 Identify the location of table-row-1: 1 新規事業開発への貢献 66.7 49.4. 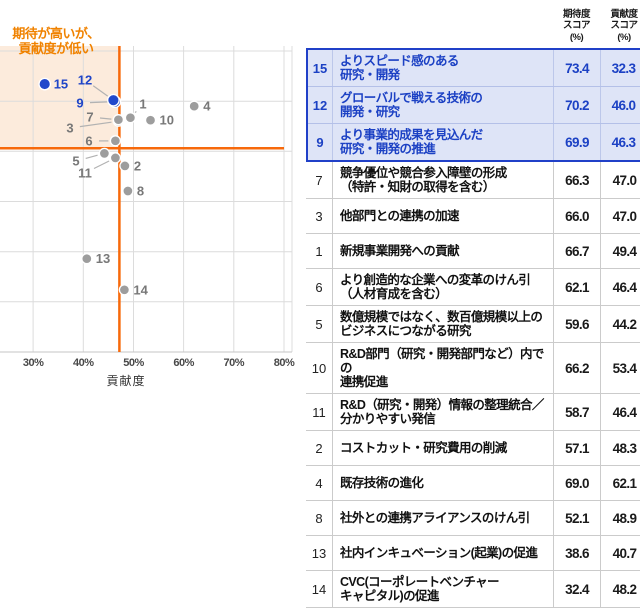
(473, 251).